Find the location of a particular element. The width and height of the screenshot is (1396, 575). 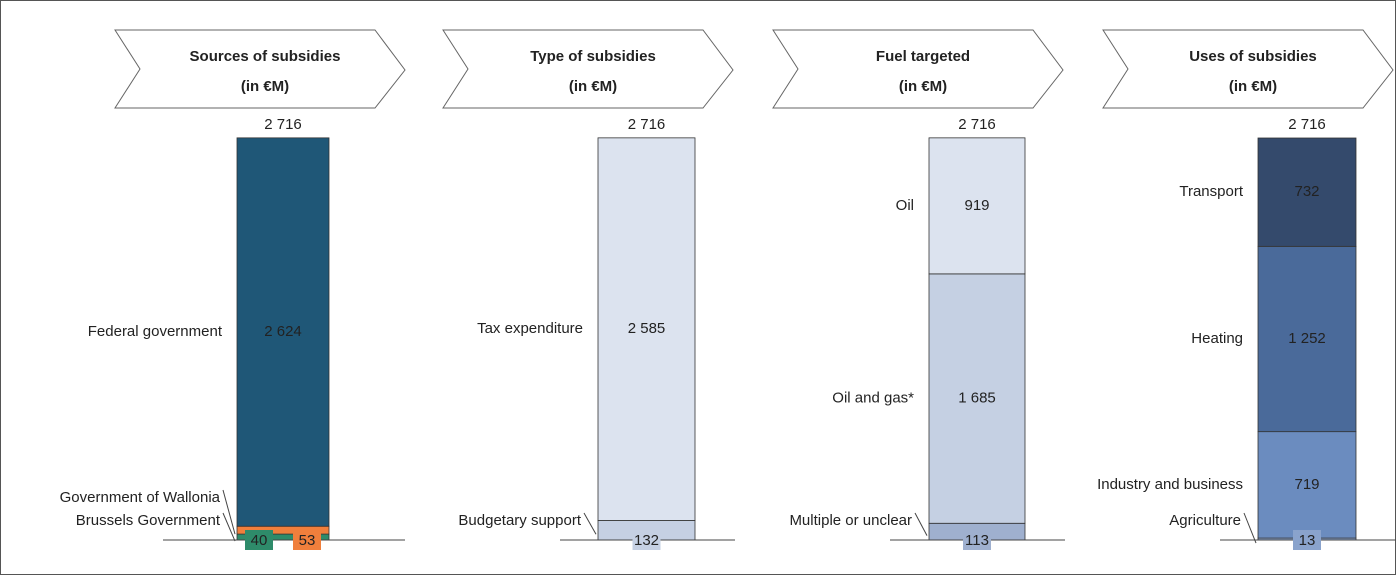

segment-label: Heating is located at coordinates (1217, 338).